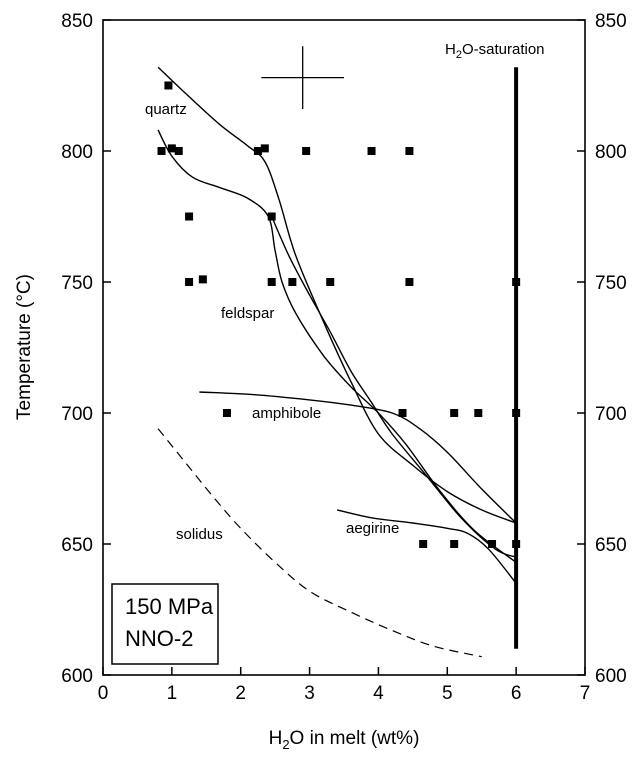 The width and height of the screenshot is (641, 758). I want to click on label-feldspar: feldspar, so click(247, 313).